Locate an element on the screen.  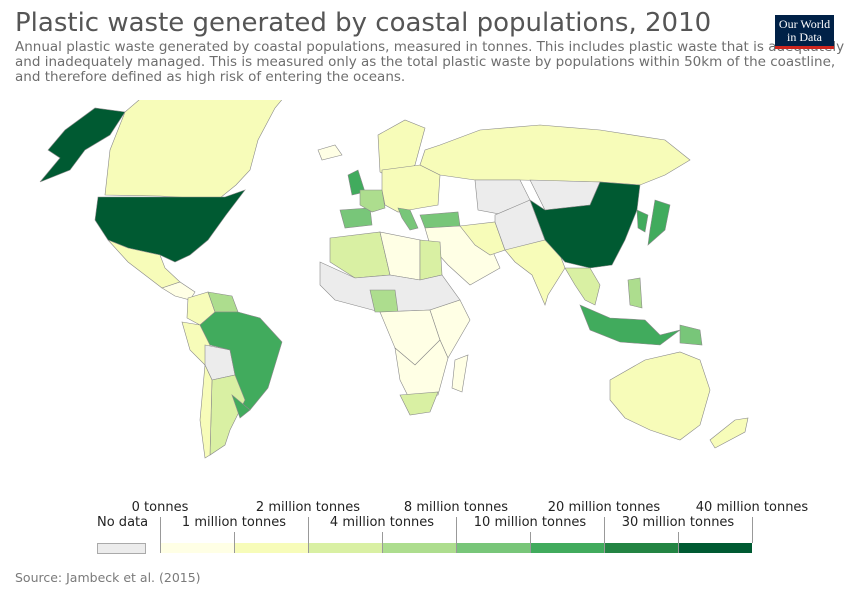
country-turkey is located at coordinates (440, 220).